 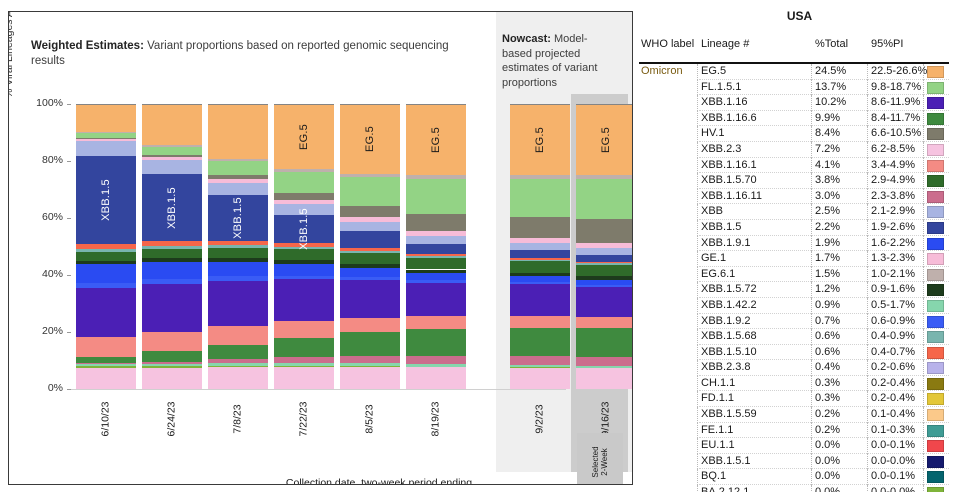 I want to click on table-row: FE.1.1 0.2% 0.1-0.3%, so click(x=799, y=430).